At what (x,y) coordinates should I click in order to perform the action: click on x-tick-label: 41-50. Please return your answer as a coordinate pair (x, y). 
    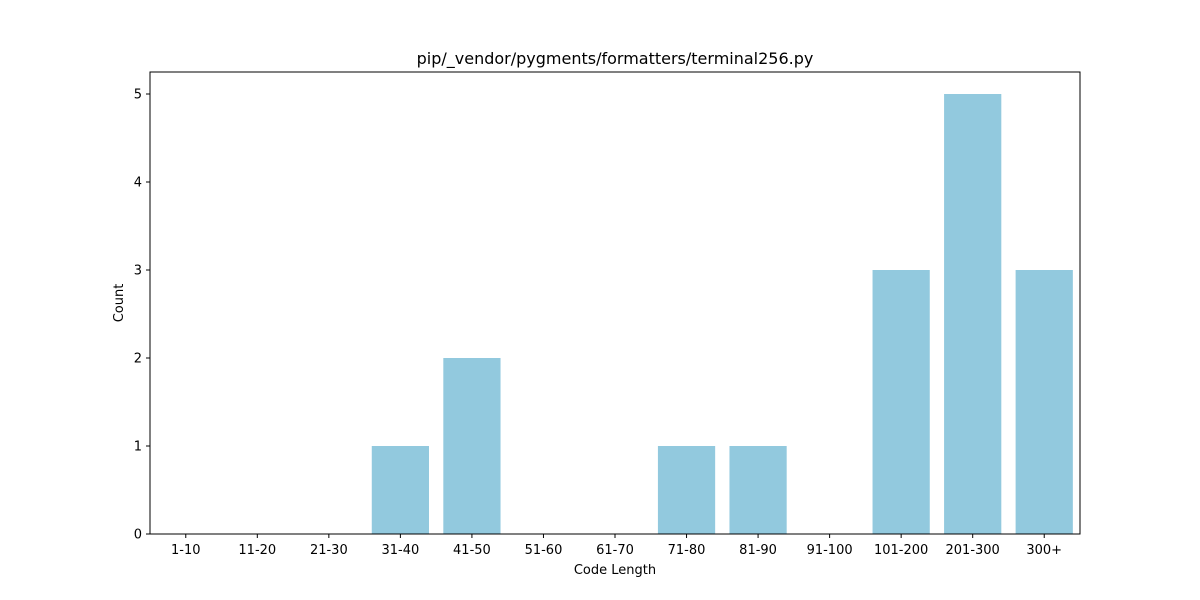
    Looking at the image, I should click on (472, 550).